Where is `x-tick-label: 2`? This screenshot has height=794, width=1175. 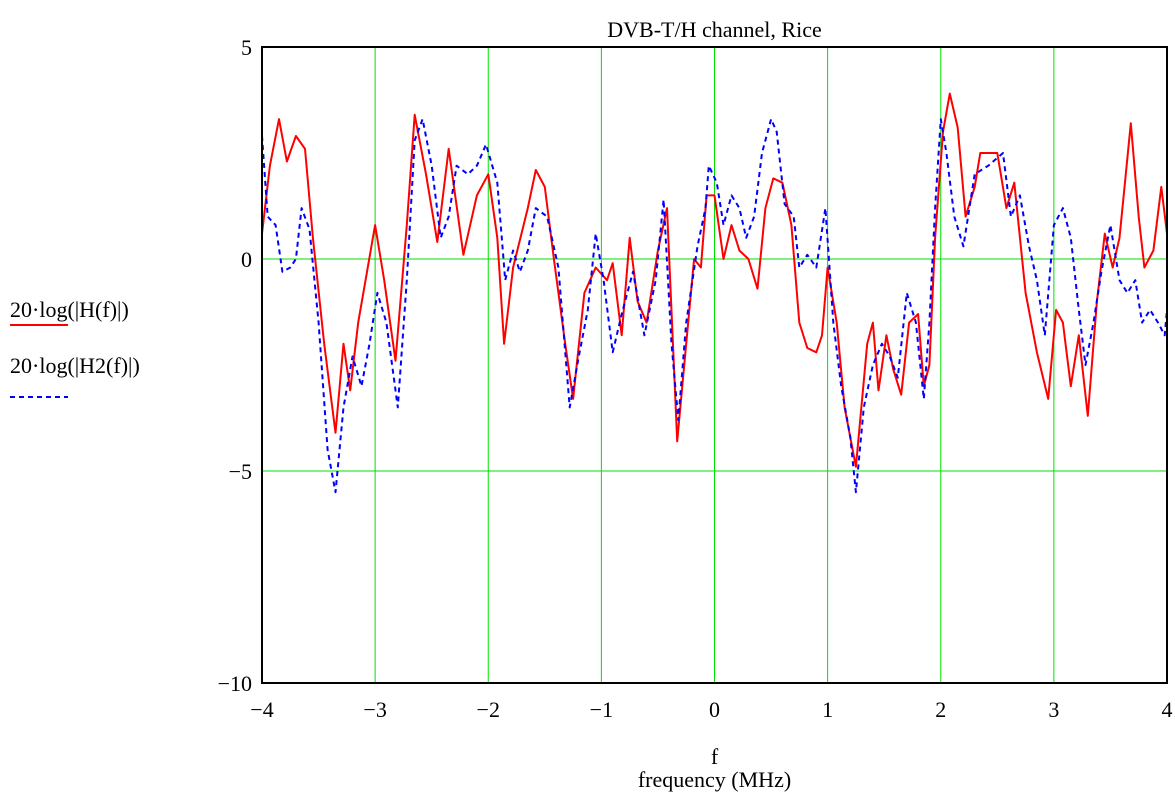
x-tick-label: 2 is located at coordinates (940, 709).